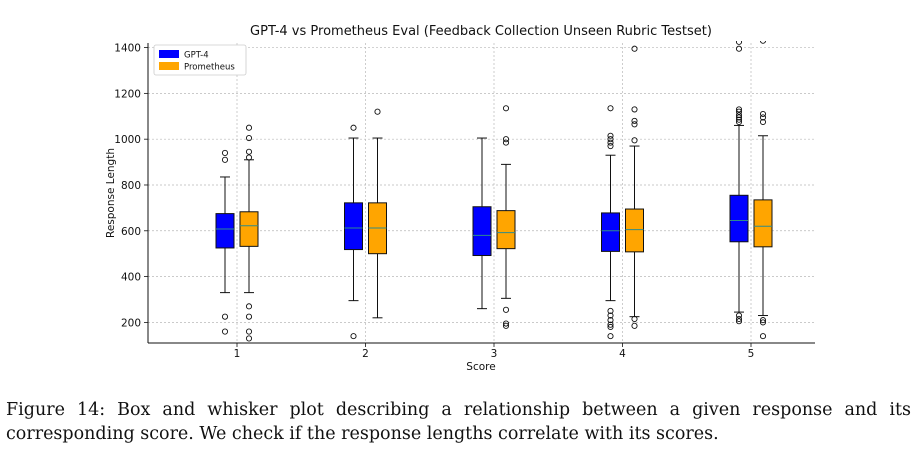 This screenshot has height=459, width=919. Describe the element at coordinates (622, 354) in the screenshot. I see `x-tick-label: 4` at that location.